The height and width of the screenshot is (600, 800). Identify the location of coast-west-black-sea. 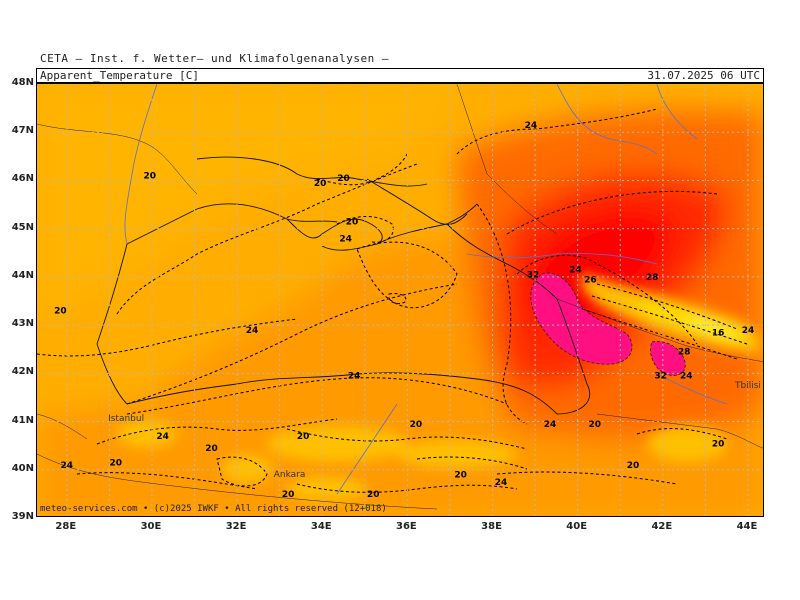
(112, 294).